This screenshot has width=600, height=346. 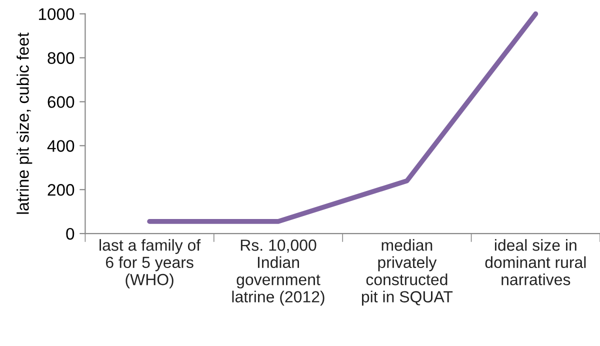 I want to click on y-tick-label: 0, so click(x=70, y=234).